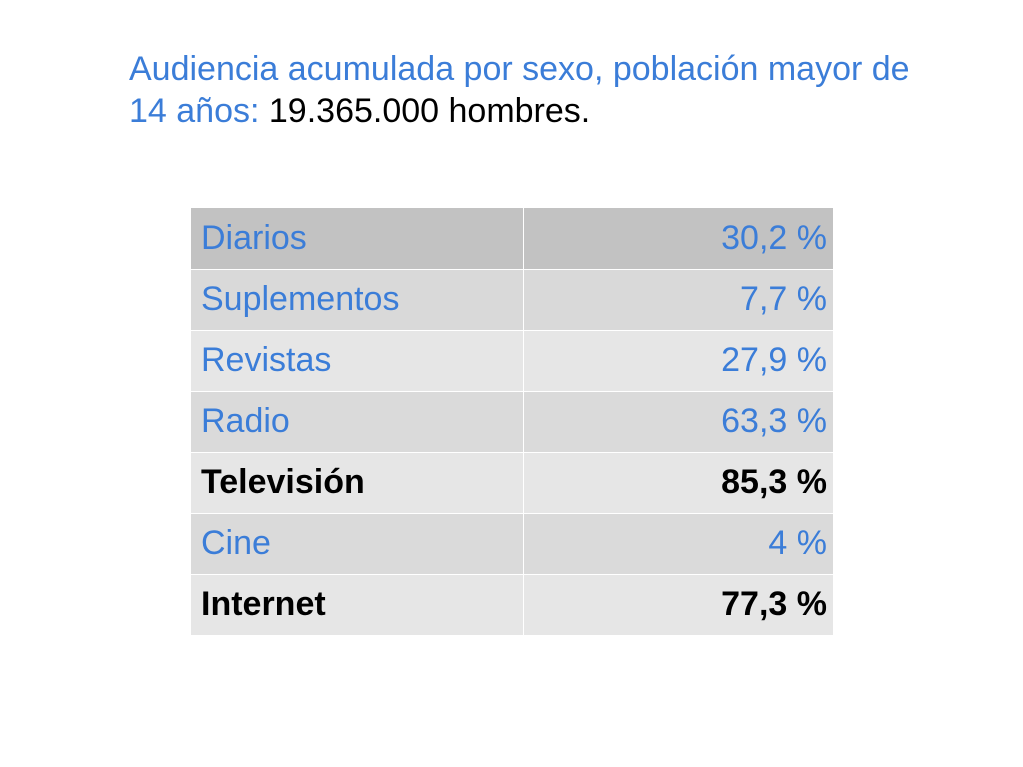 This screenshot has height=767, width=1023. I want to click on row-value: 77,3 %, so click(678, 605).